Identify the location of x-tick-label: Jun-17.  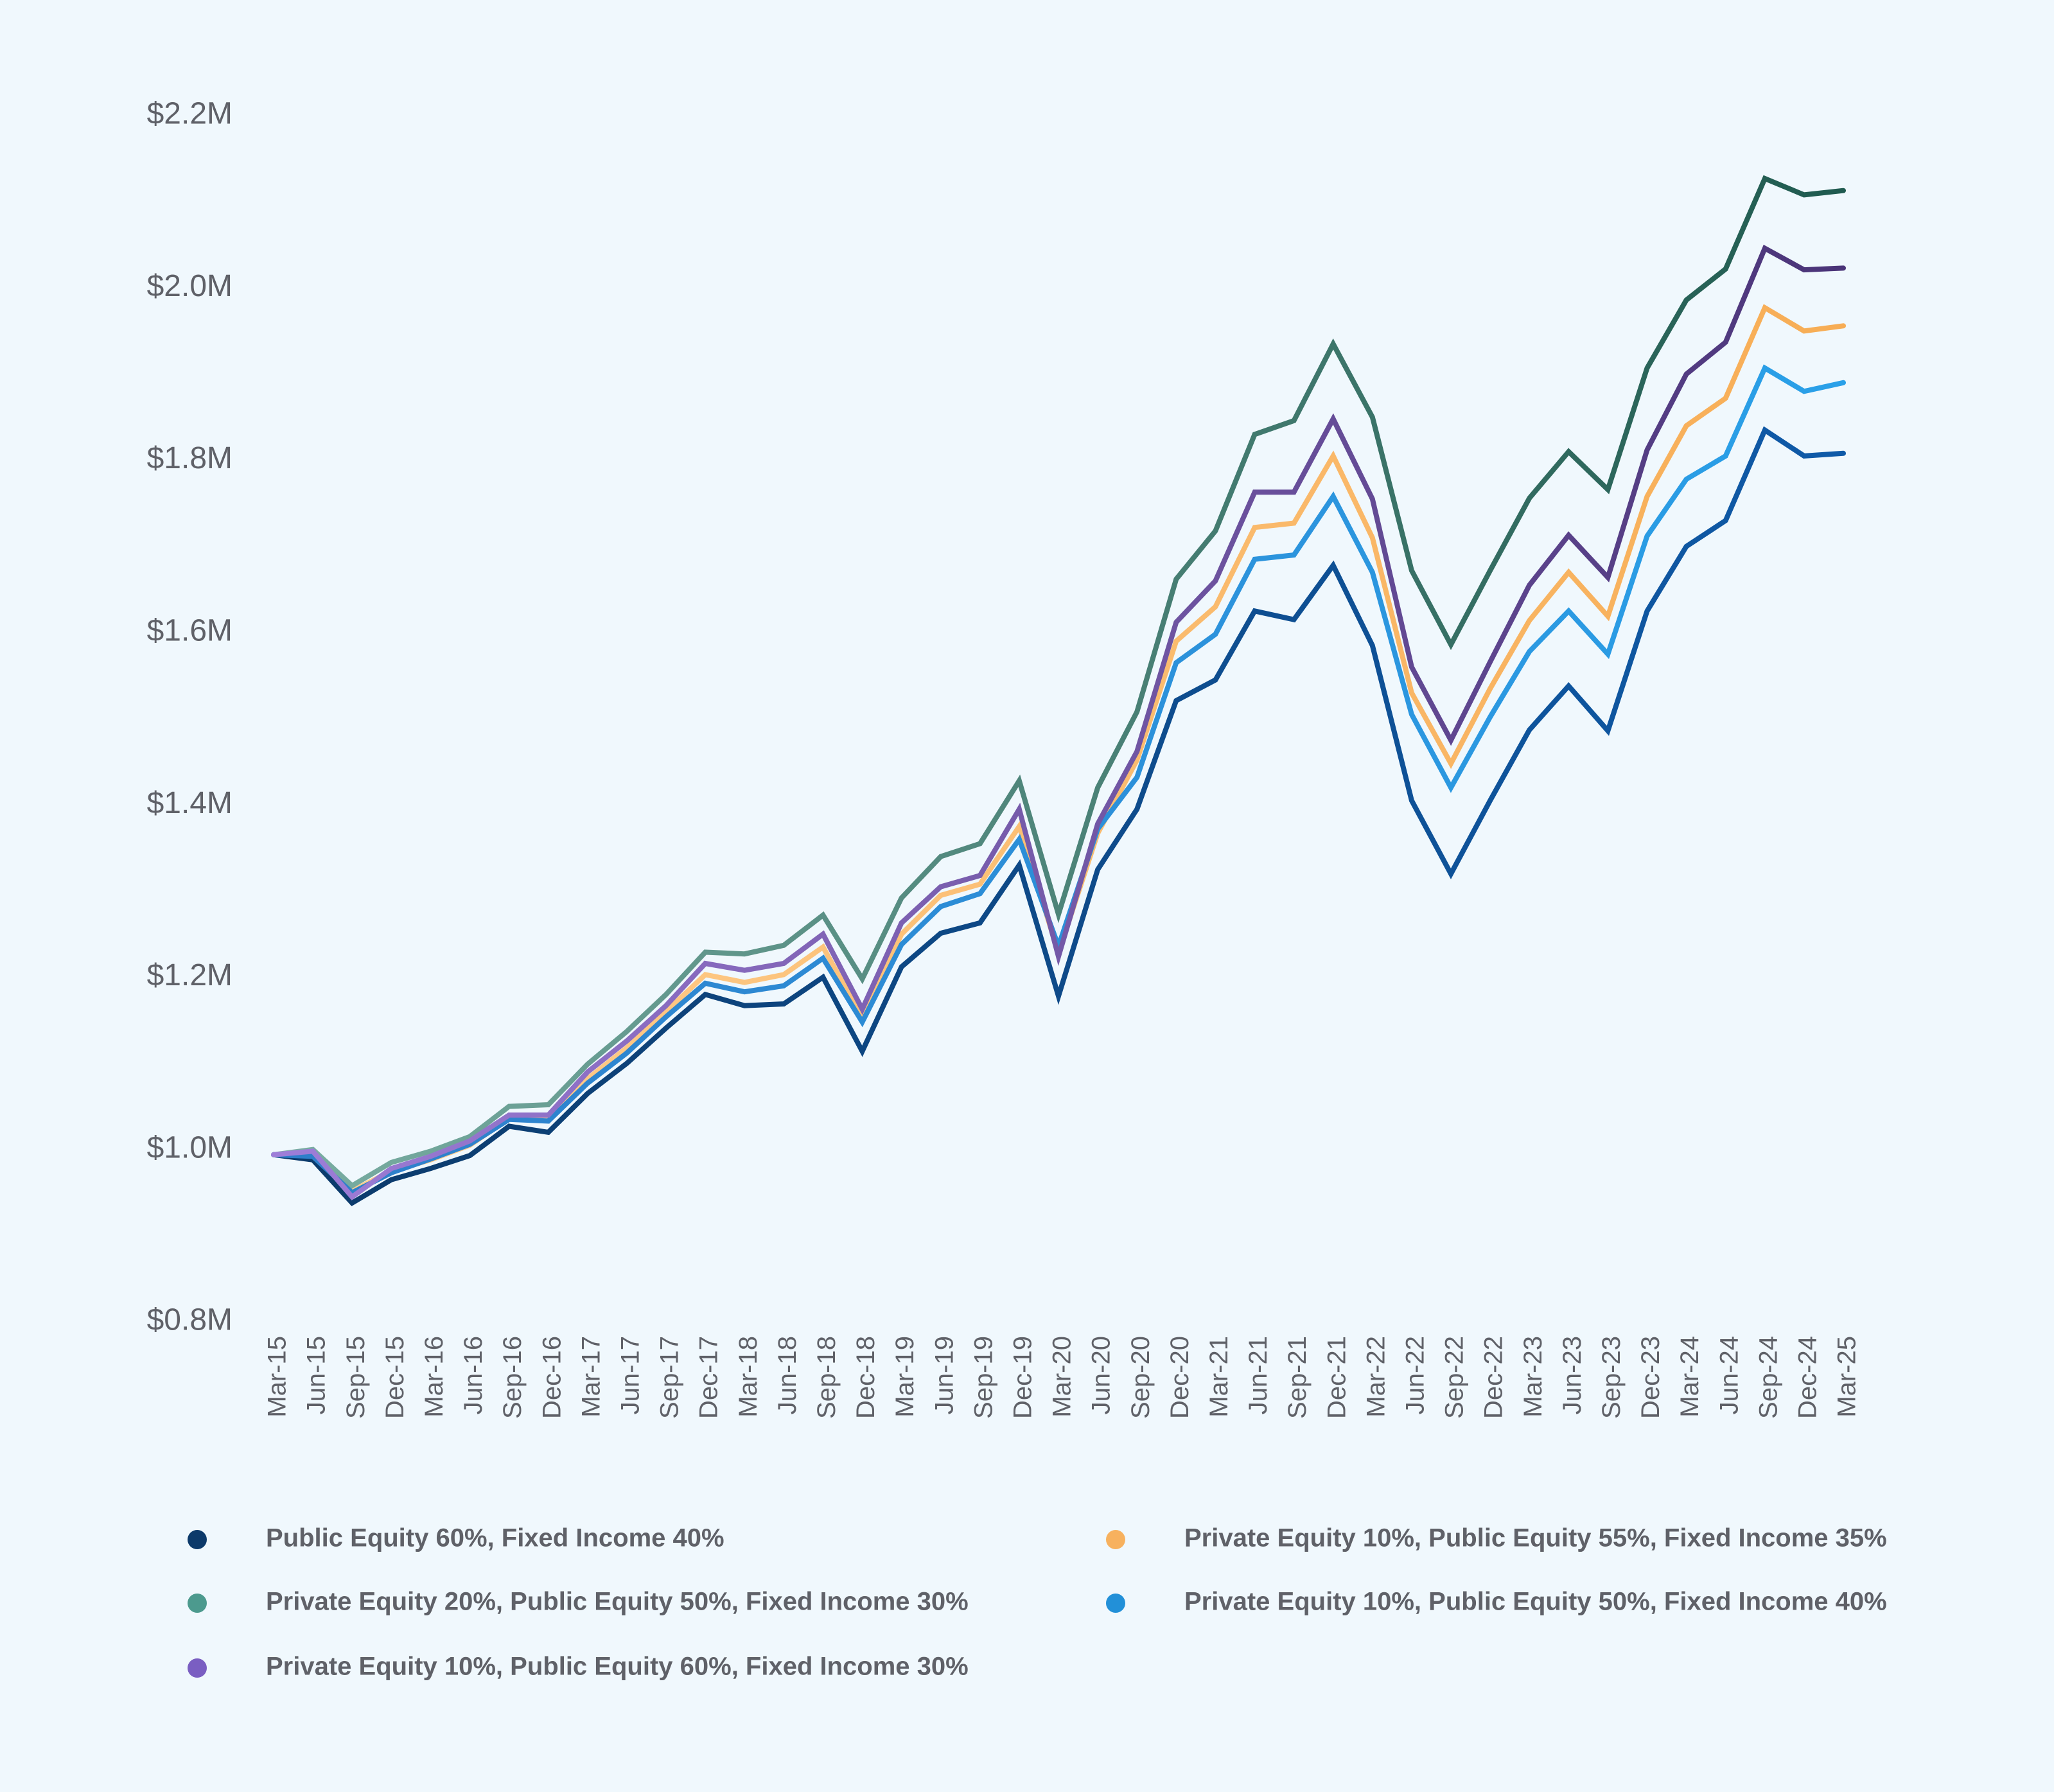
(630, 1375).